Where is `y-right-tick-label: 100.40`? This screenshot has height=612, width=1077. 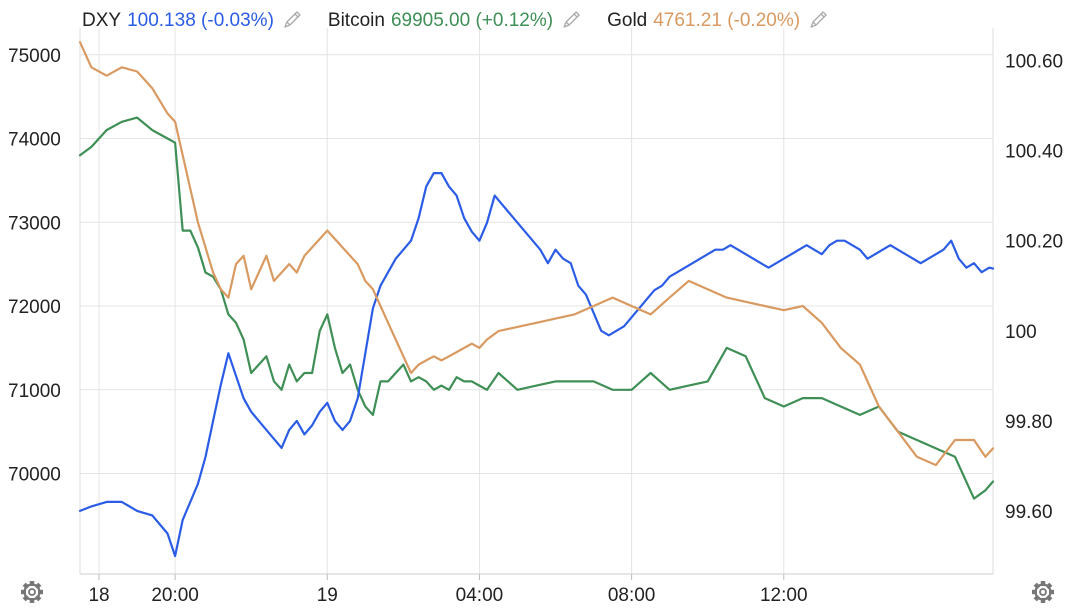 y-right-tick-label: 100.40 is located at coordinates (1034, 152).